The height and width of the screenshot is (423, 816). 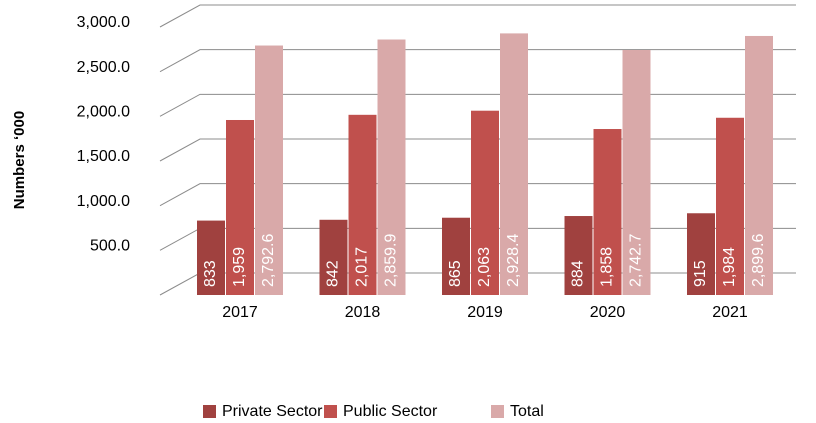 What do you see at coordinates (607, 267) in the screenshot?
I see `value-label: 1,858` at bounding box center [607, 267].